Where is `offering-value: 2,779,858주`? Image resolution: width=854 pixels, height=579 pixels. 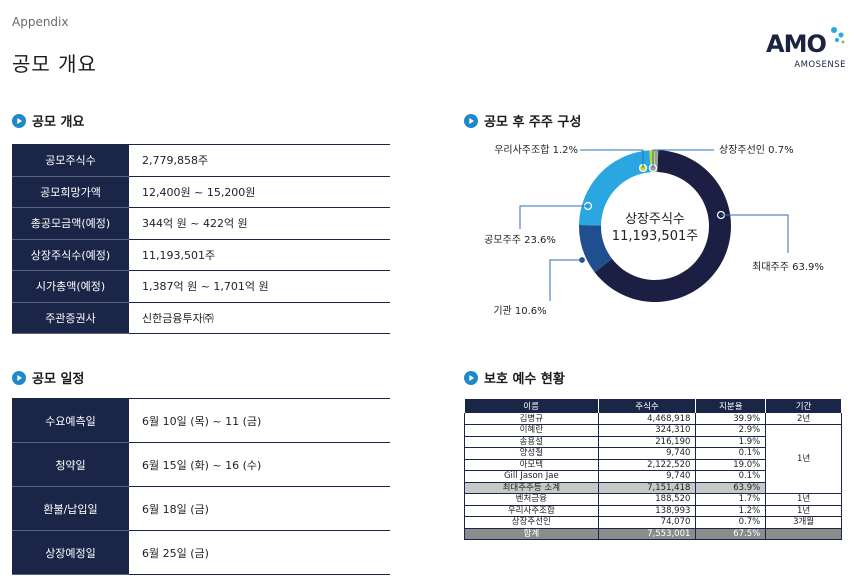
offering-value: 2,779,858주 is located at coordinates (259, 160).